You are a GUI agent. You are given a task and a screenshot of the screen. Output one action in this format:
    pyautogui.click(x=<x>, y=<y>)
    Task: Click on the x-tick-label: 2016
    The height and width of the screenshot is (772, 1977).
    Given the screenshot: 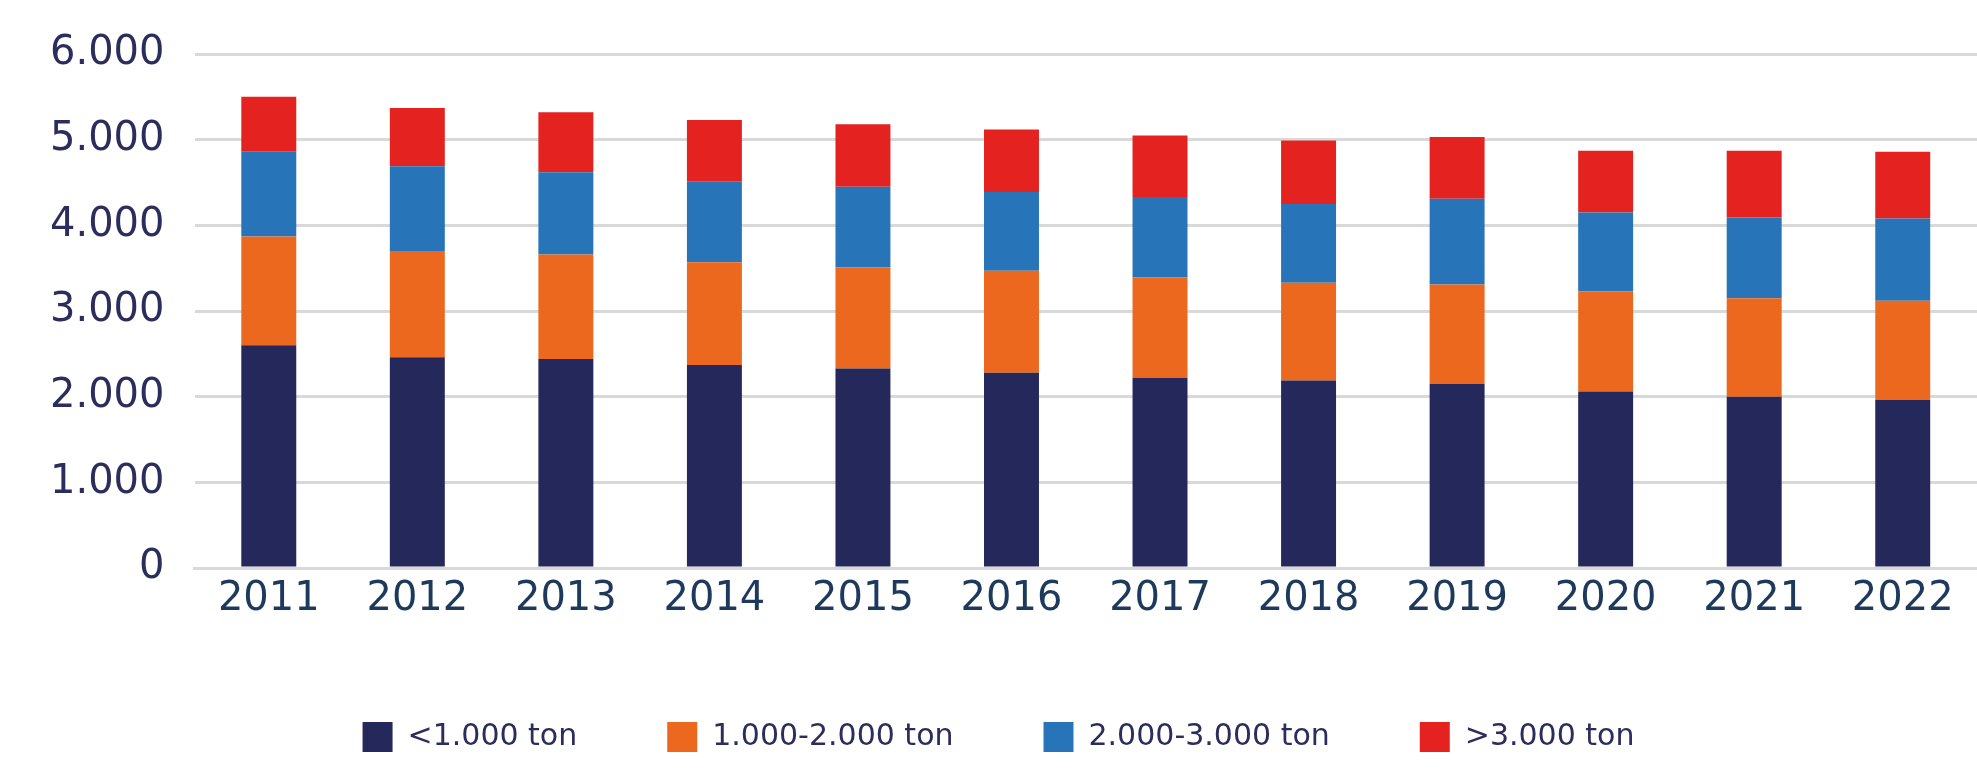 What is the action you would take?
    pyautogui.click(x=1011, y=596)
    